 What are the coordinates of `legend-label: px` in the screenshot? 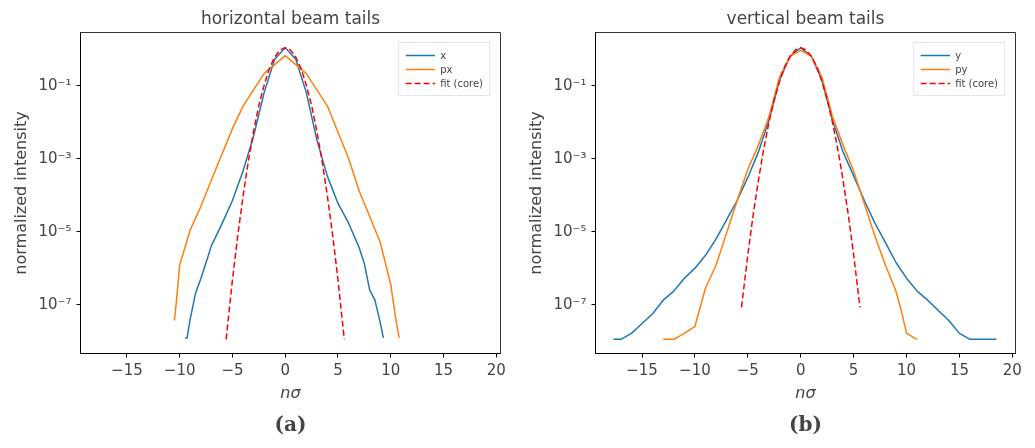 It's located at (447, 69).